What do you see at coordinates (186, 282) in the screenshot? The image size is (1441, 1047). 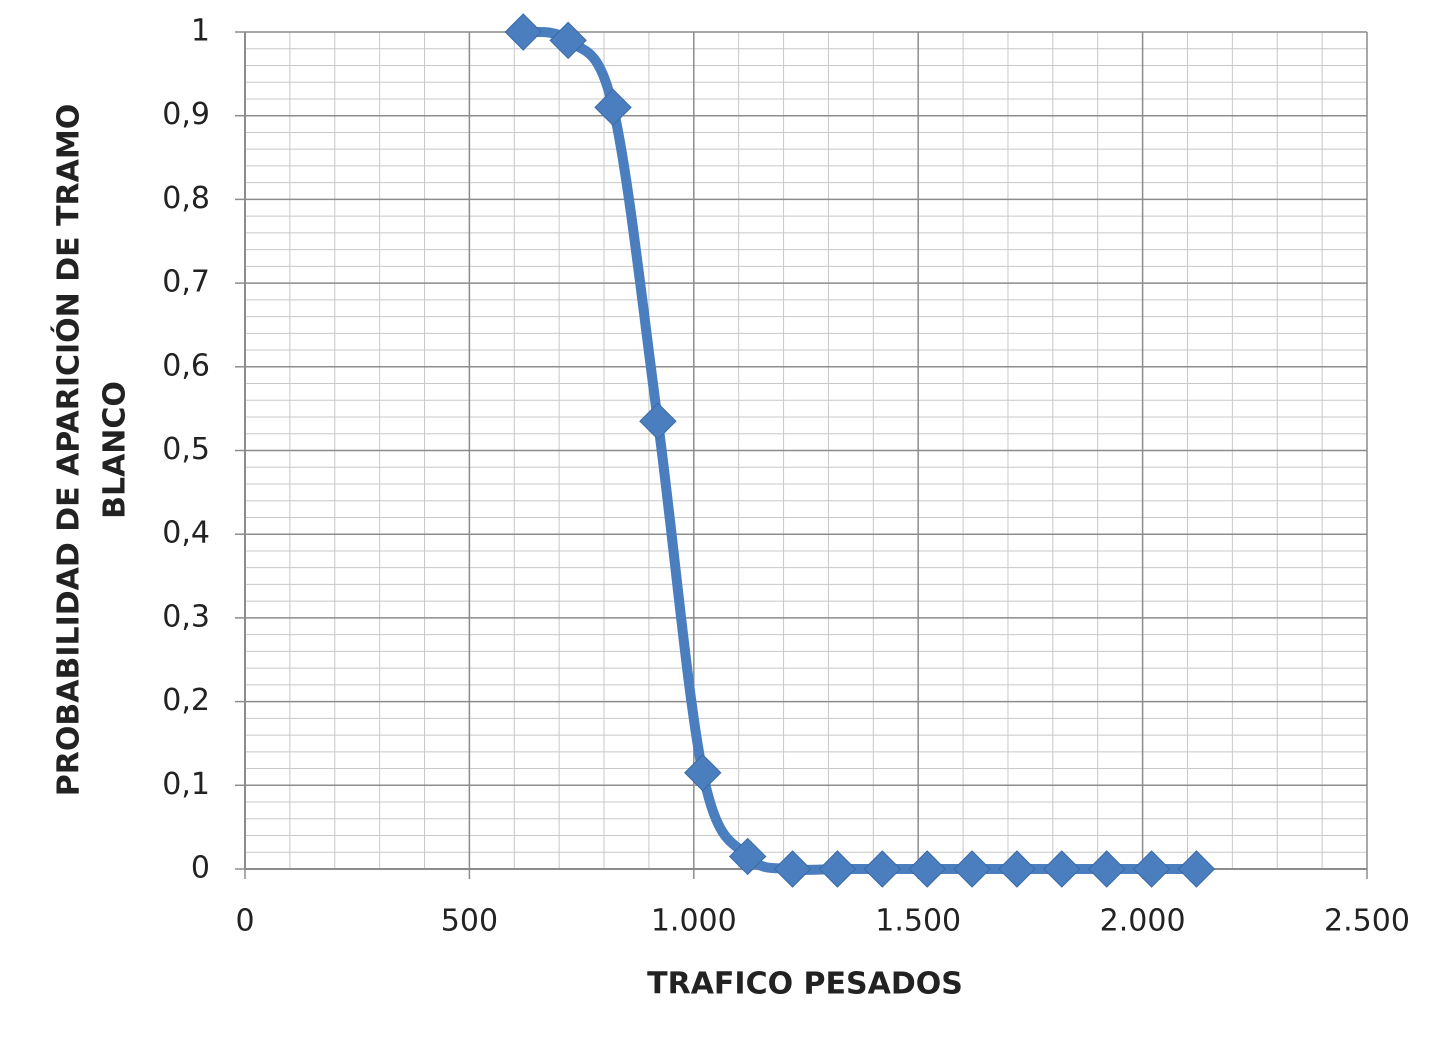 I see `y-tick-label: 0,7` at bounding box center [186, 282].